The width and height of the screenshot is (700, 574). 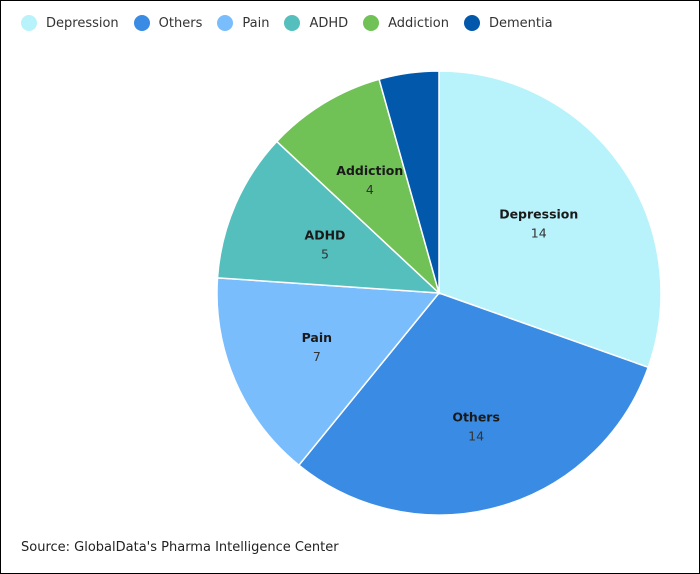 I want to click on pie-slice-adhd, so click(x=329, y=217).